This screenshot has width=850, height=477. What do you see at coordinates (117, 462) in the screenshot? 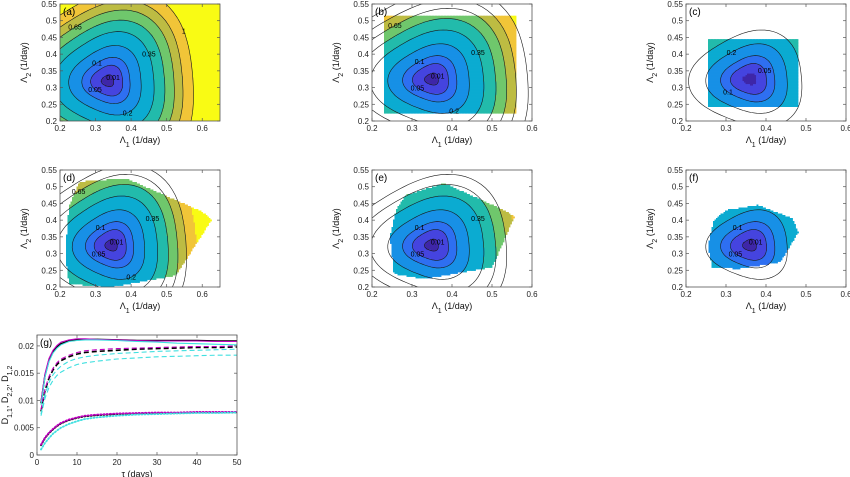
I see `x-tick-label: 20` at bounding box center [117, 462].